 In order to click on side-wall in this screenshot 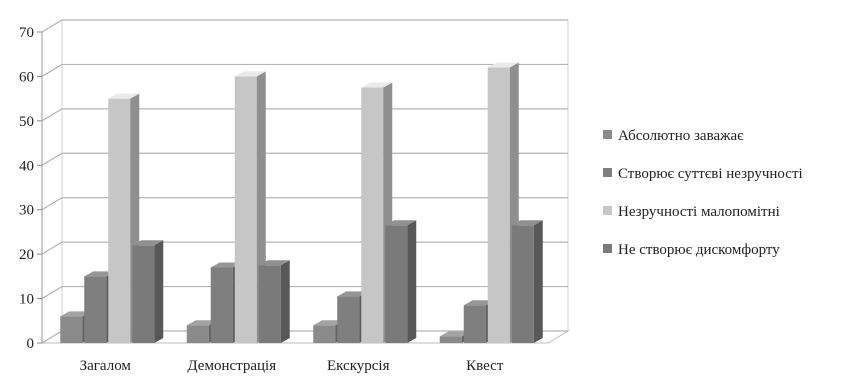, I will do `click(52, 181)`.